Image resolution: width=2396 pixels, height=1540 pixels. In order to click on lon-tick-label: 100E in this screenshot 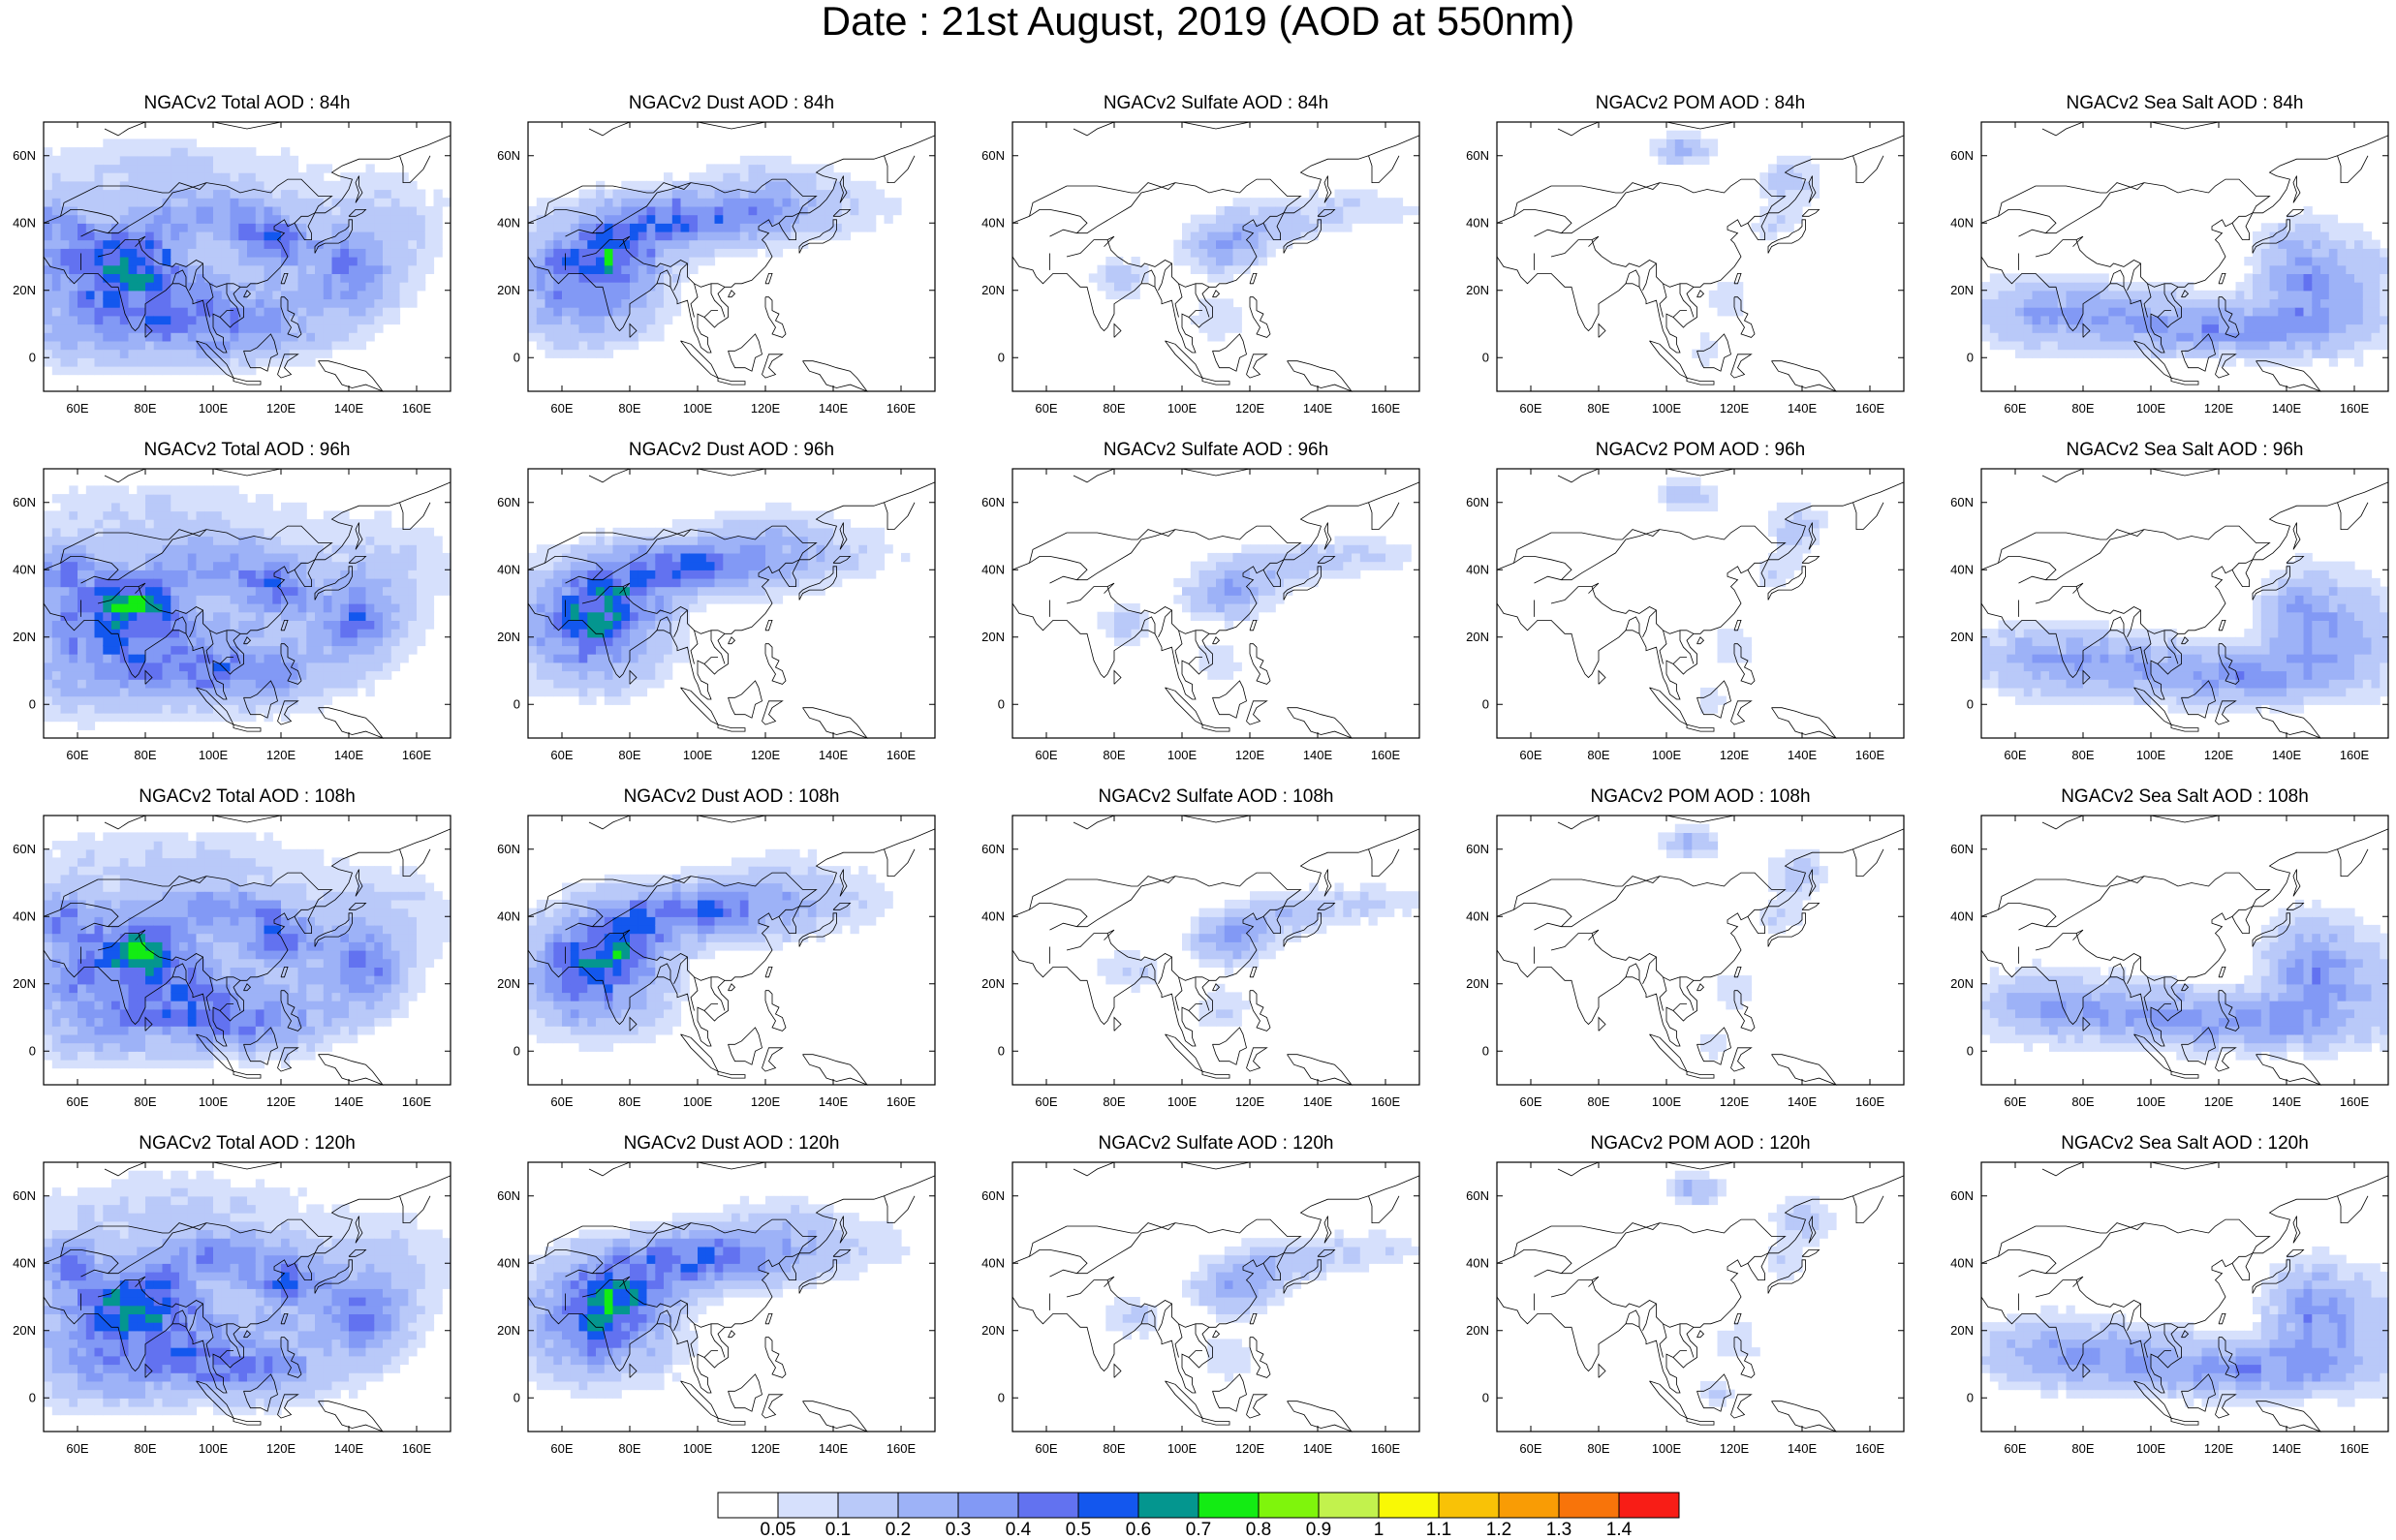, I will do `click(698, 755)`.